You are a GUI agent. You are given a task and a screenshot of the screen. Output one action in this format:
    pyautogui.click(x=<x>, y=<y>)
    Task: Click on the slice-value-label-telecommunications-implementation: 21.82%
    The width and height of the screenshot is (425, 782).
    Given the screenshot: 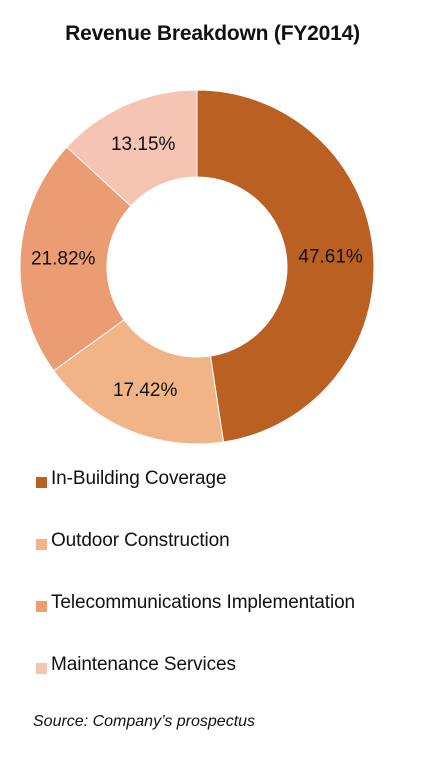 What is the action you would take?
    pyautogui.click(x=63, y=259)
    